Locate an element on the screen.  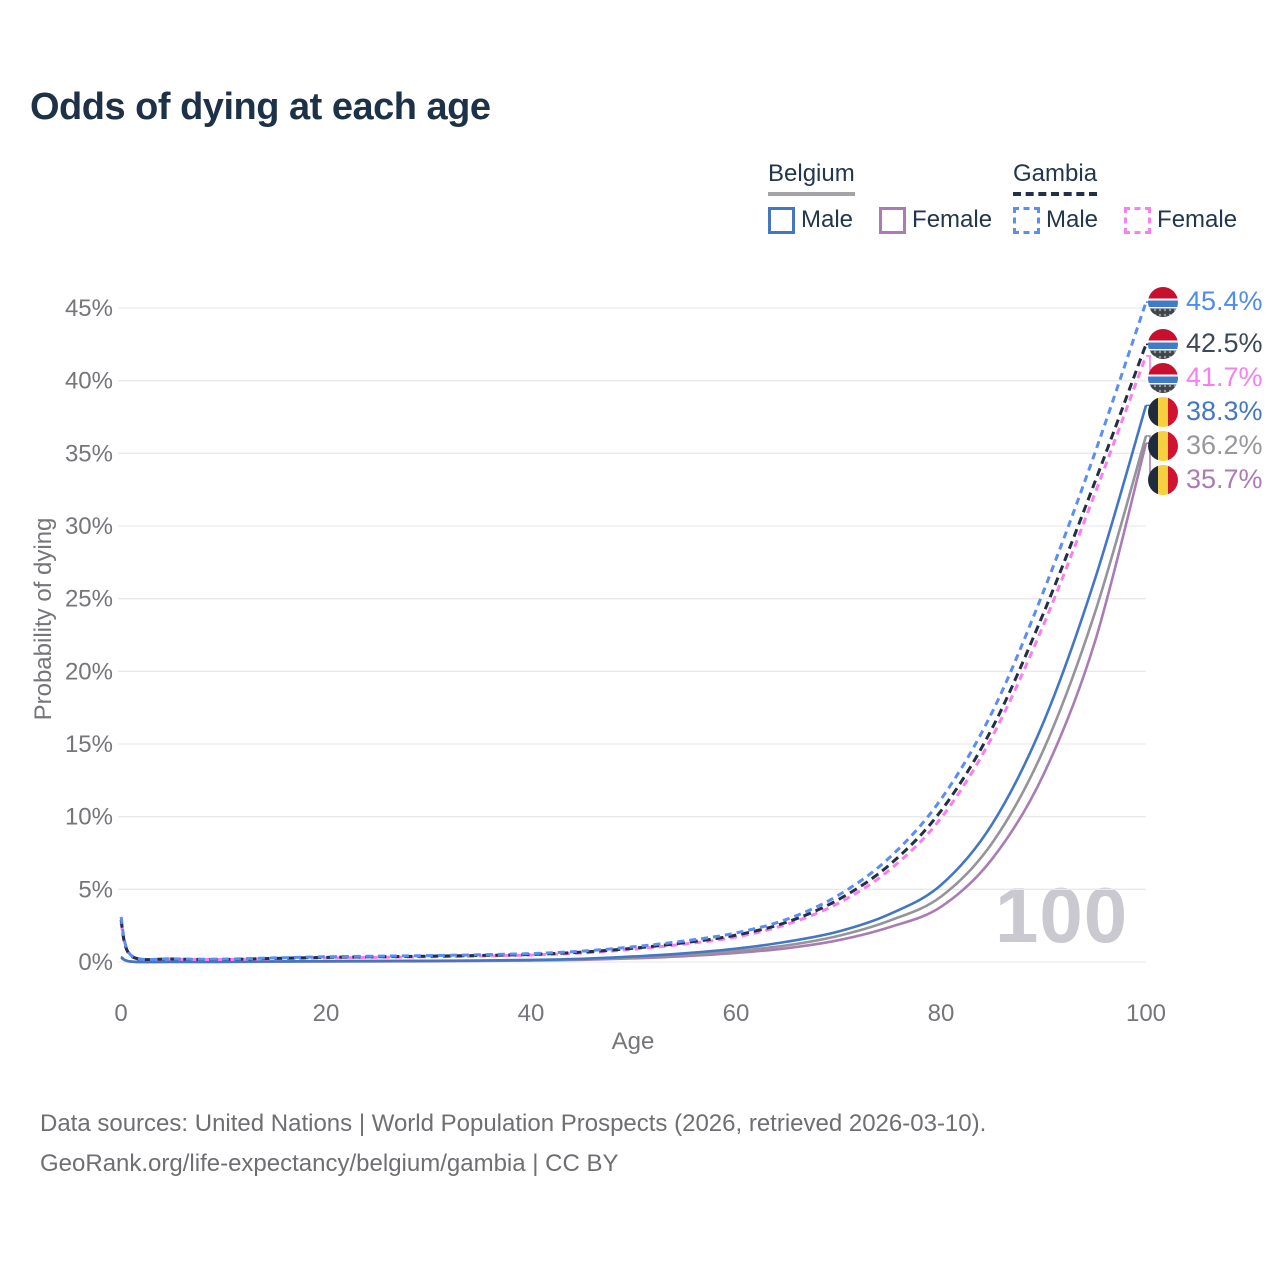
legend-group-gambia: Gambia Male Female is located at coordinates (1134, 197).